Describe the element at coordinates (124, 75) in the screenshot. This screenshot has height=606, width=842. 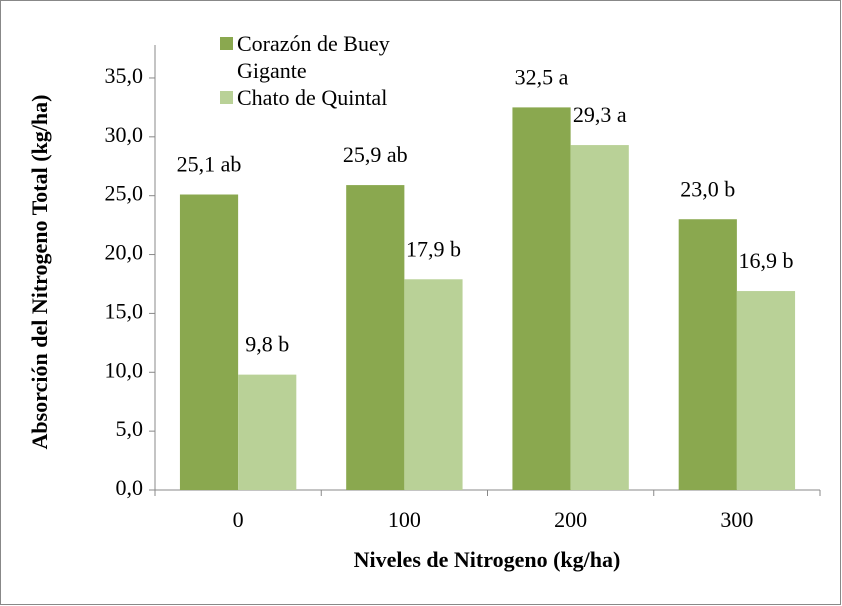
I see `y-tick-label: 35,0` at that location.